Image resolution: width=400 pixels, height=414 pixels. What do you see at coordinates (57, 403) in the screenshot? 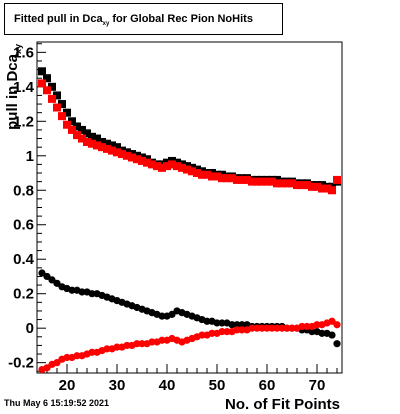
I see `timestamp: Thu May 6 15:19:52 2021` at bounding box center [57, 403].